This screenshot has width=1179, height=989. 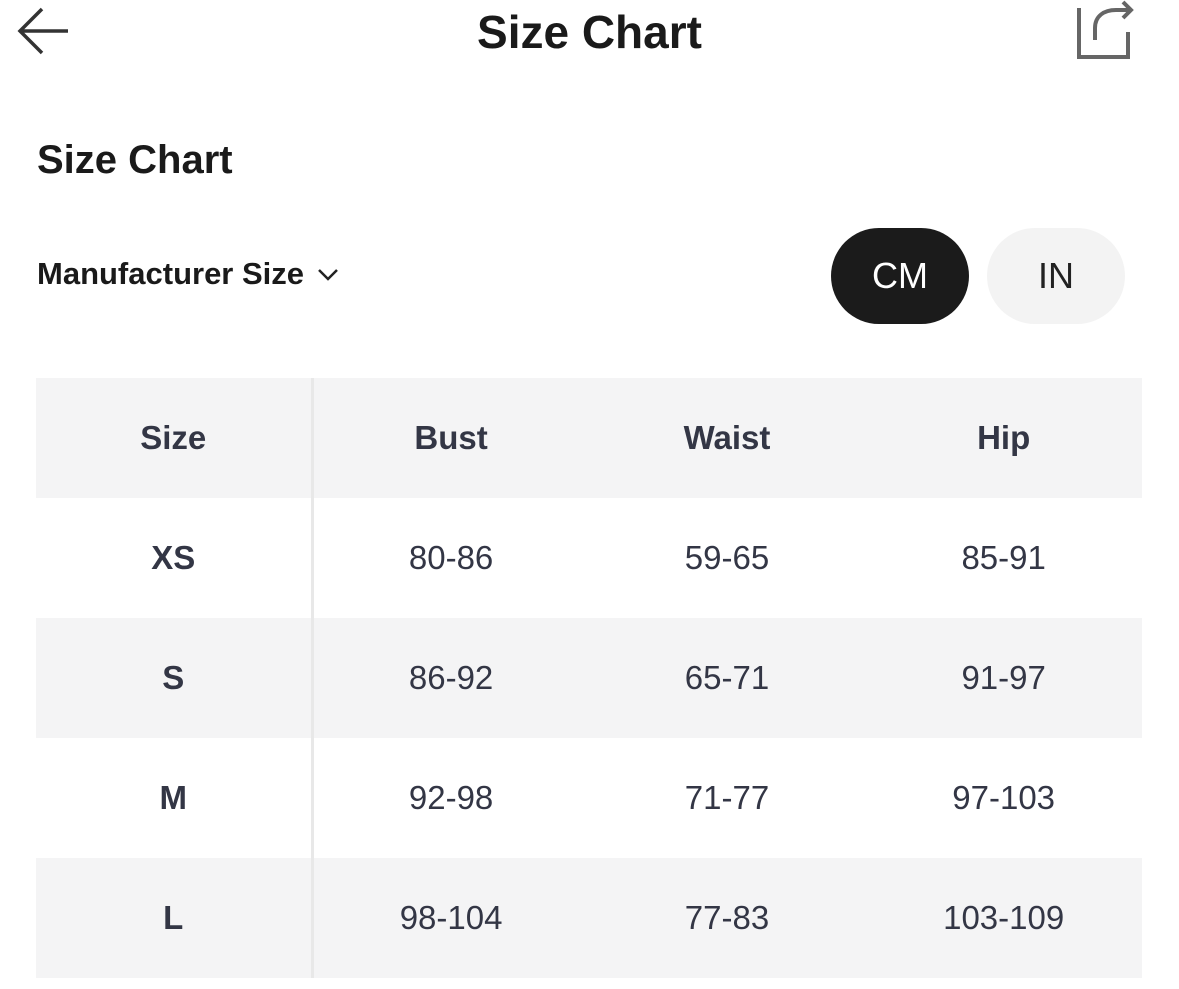 I want to click on share-icon, so click(x=1105, y=29).